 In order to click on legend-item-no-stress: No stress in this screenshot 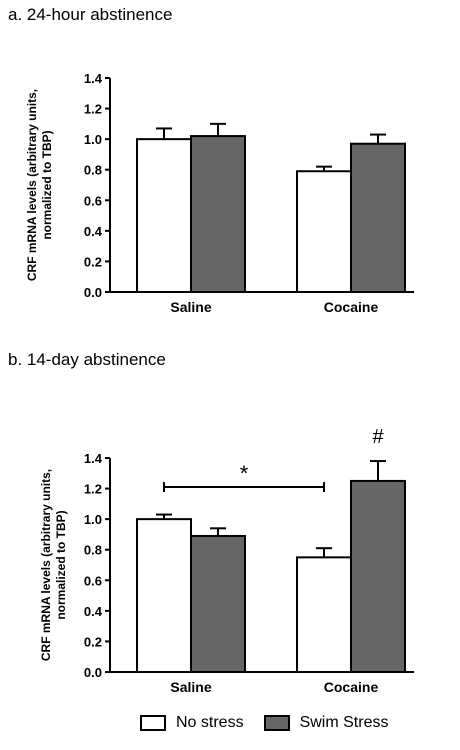, I will do `click(192, 723)`.